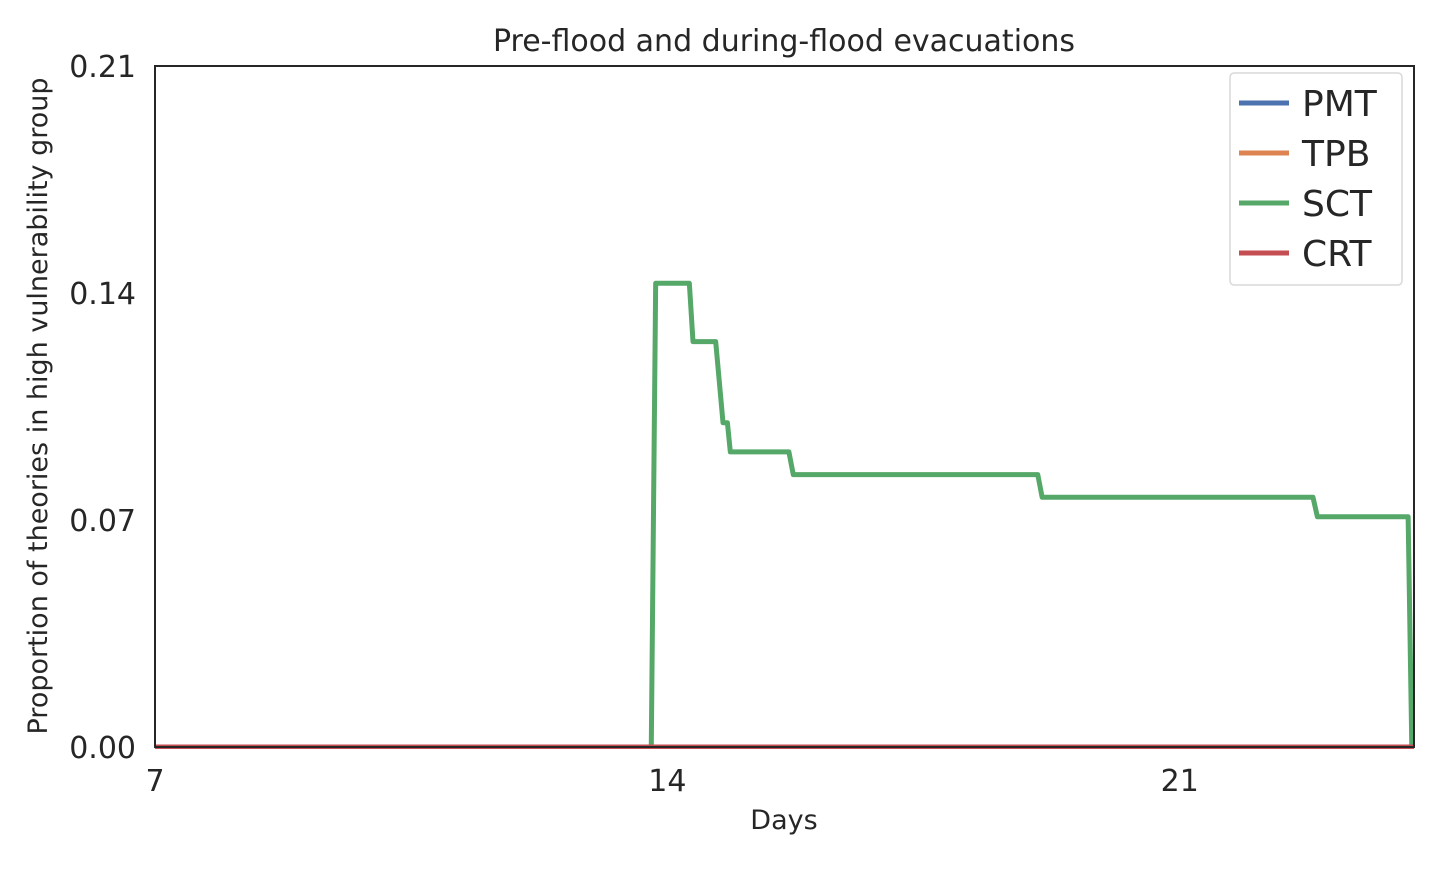 The width and height of the screenshot is (1440, 869). What do you see at coordinates (783, 820) in the screenshot?
I see `x-axis-label: Days` at bounding box center [783, 820].